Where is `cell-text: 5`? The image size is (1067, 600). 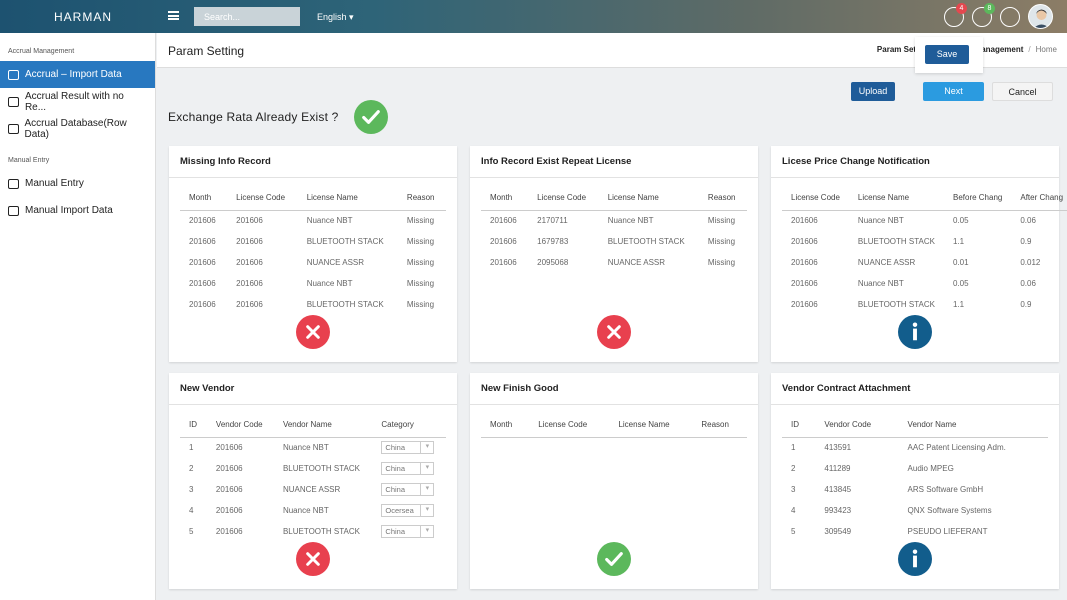
cell-text: 5 is located at coordinates (191, 531).